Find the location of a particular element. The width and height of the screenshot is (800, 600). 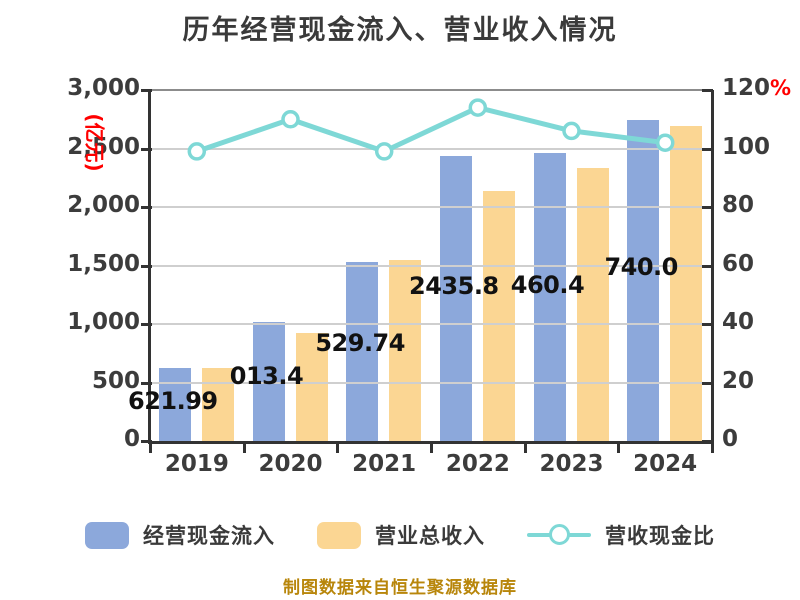

bar-cash-inflow-2023 is located at coordinates (549, 297).